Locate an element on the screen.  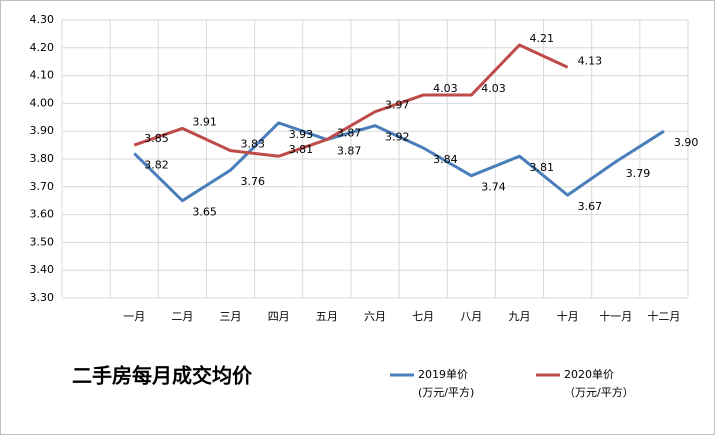
x-tick-label: 十月 is located at coordinates (568, 316).